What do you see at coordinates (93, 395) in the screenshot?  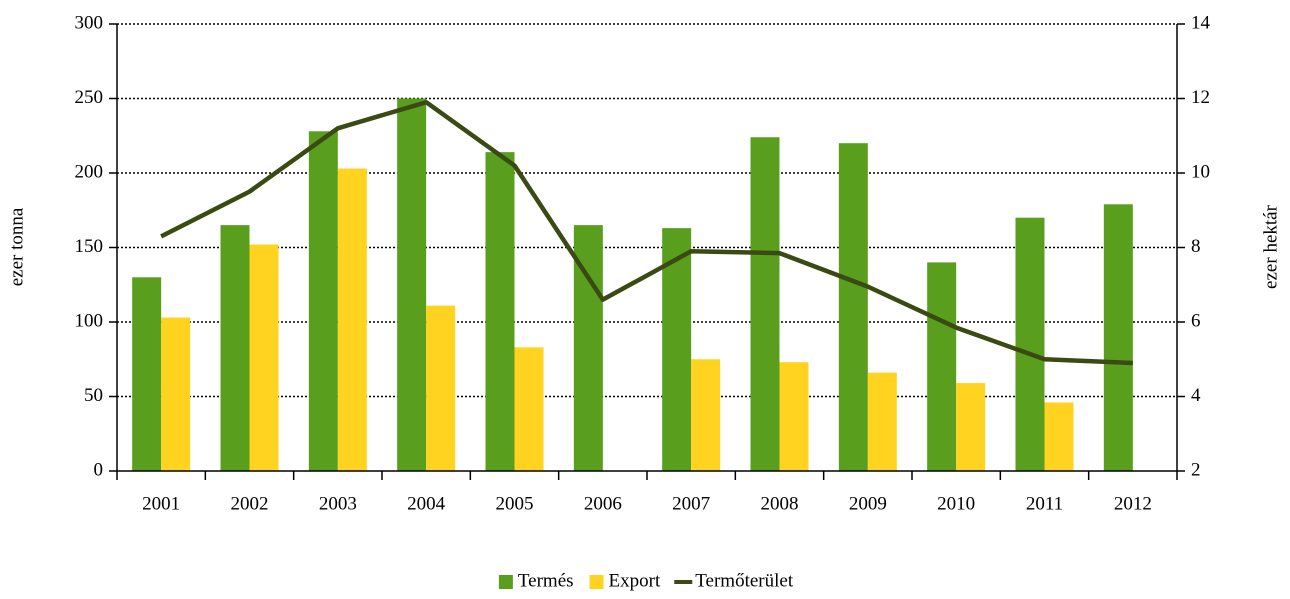 I see `y-tick-label: 50` at bounding box center [93, 395].